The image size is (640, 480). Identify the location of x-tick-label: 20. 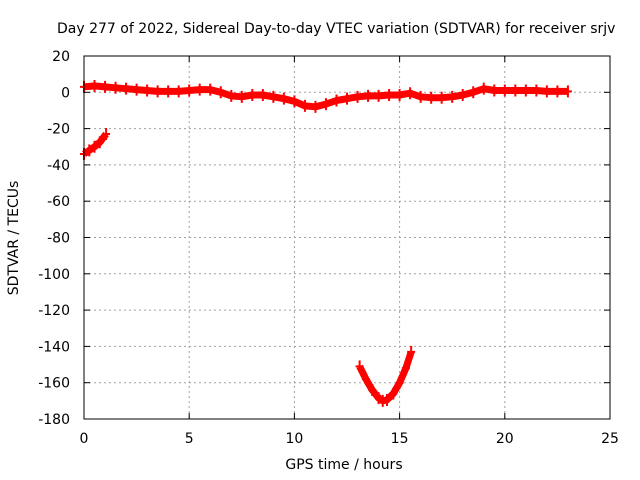
(505, 439).